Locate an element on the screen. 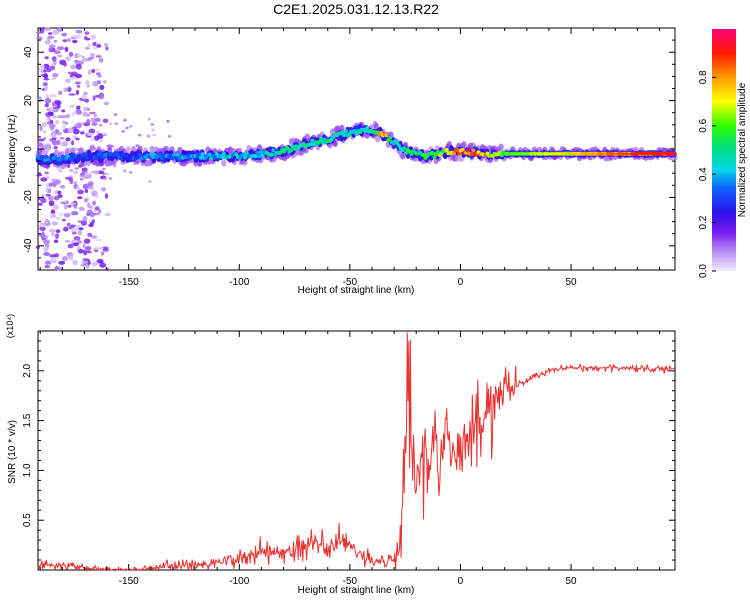 Image resolution: width=750 pixels, height=605 pixels. colorbar-tick-label: 0.8 is located at coordinates (703, 77).